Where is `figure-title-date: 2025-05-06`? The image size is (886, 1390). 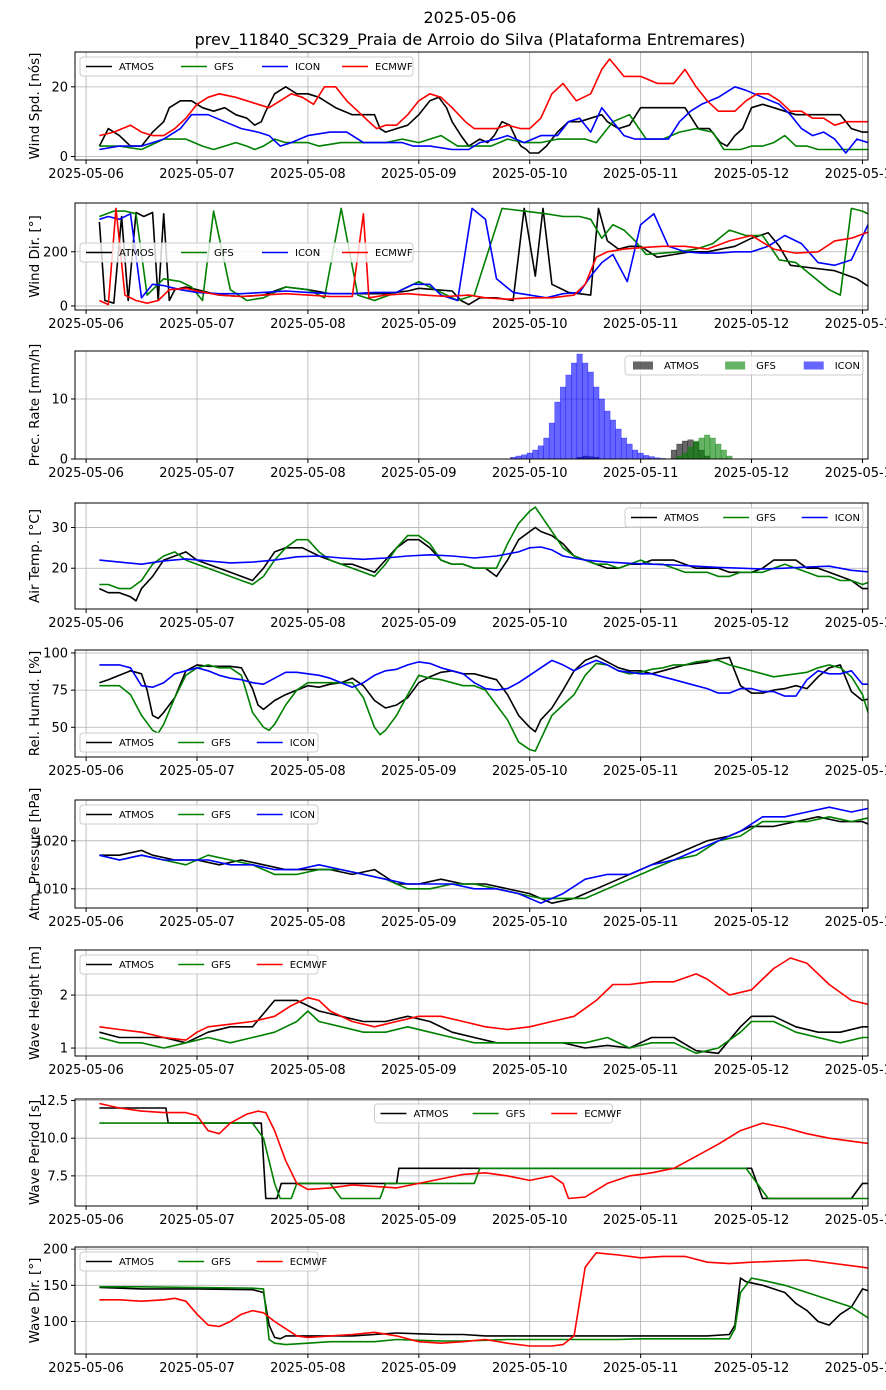
figure-title-date: 2025-05-06 is located at coordinates (470, 17).